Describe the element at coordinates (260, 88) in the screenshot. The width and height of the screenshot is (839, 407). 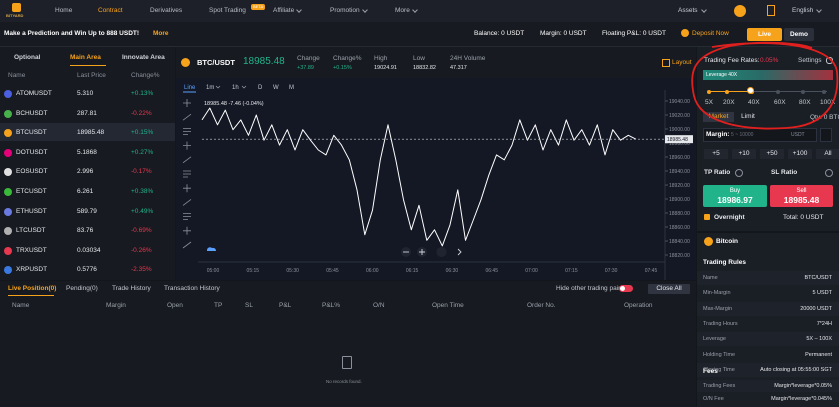
I see `interval-option: D` at that location.